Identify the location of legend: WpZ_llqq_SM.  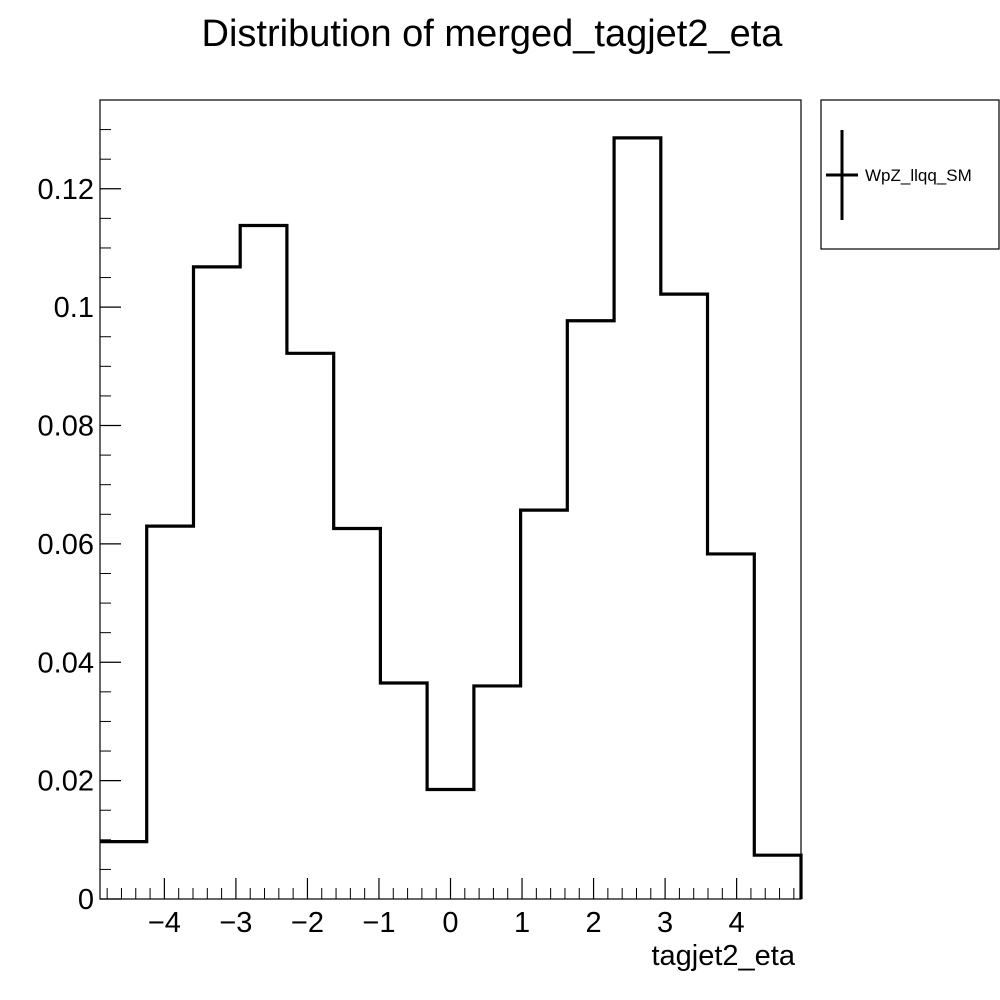
(910, 174).